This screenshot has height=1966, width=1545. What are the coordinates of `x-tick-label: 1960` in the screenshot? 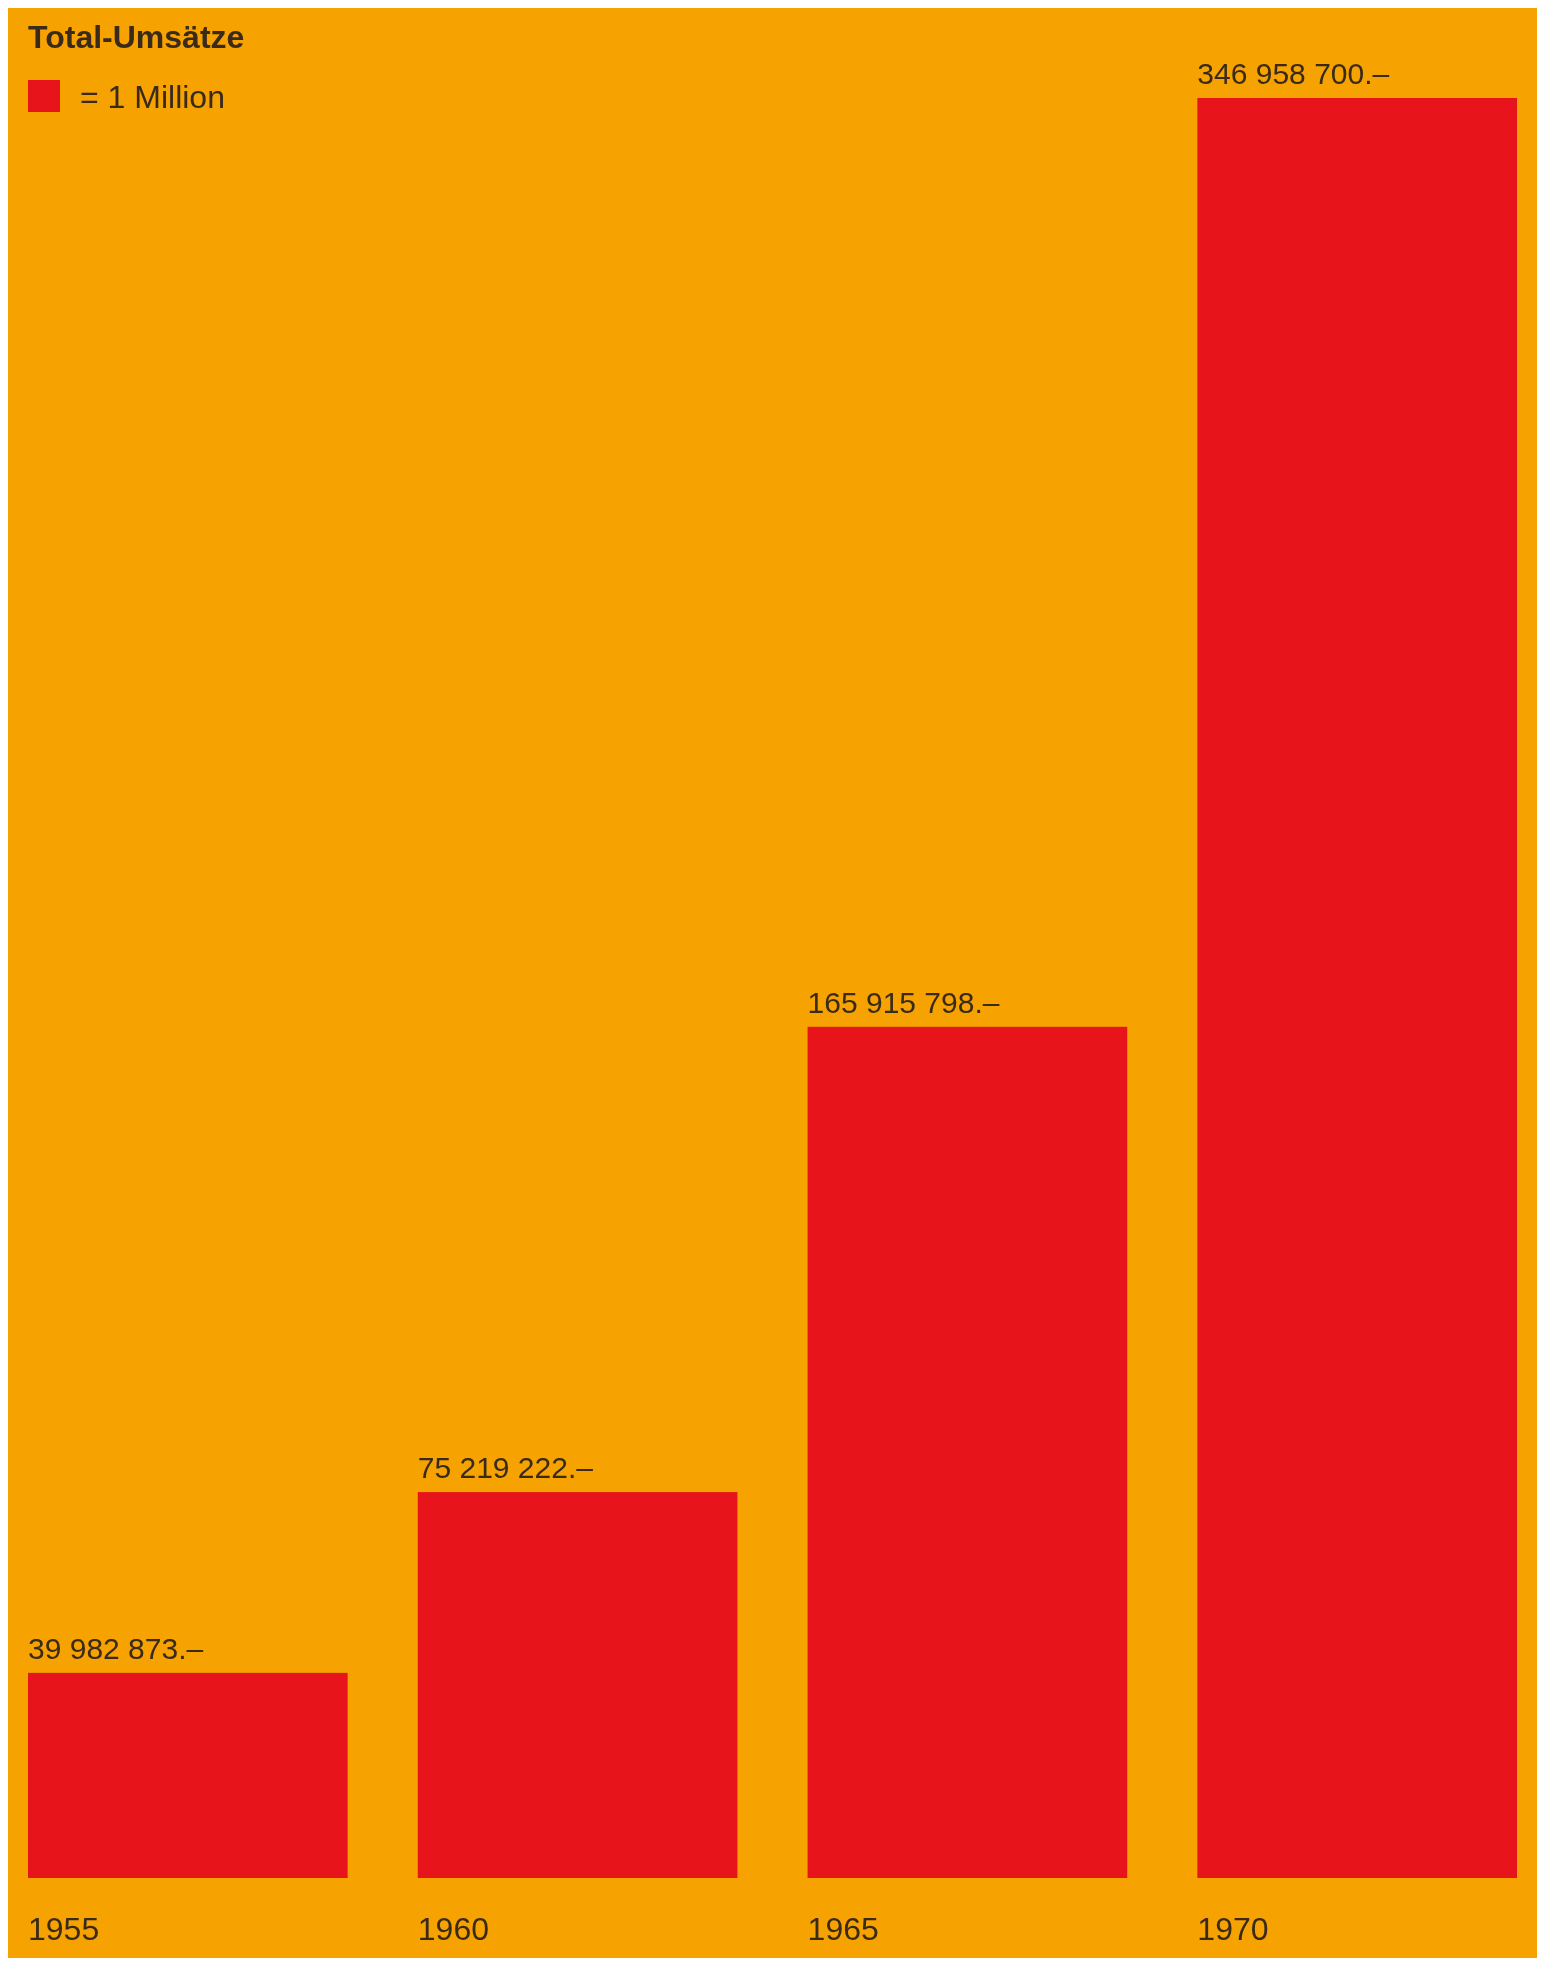 It's located at (453, 1929).